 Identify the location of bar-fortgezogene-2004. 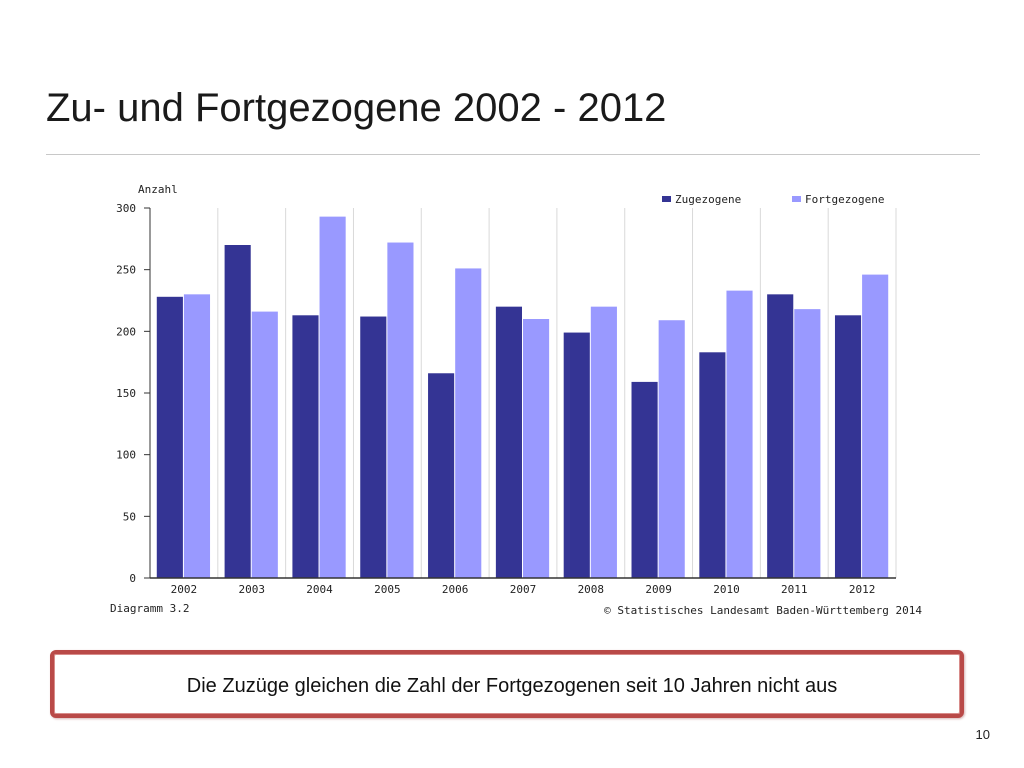
(332, 397).